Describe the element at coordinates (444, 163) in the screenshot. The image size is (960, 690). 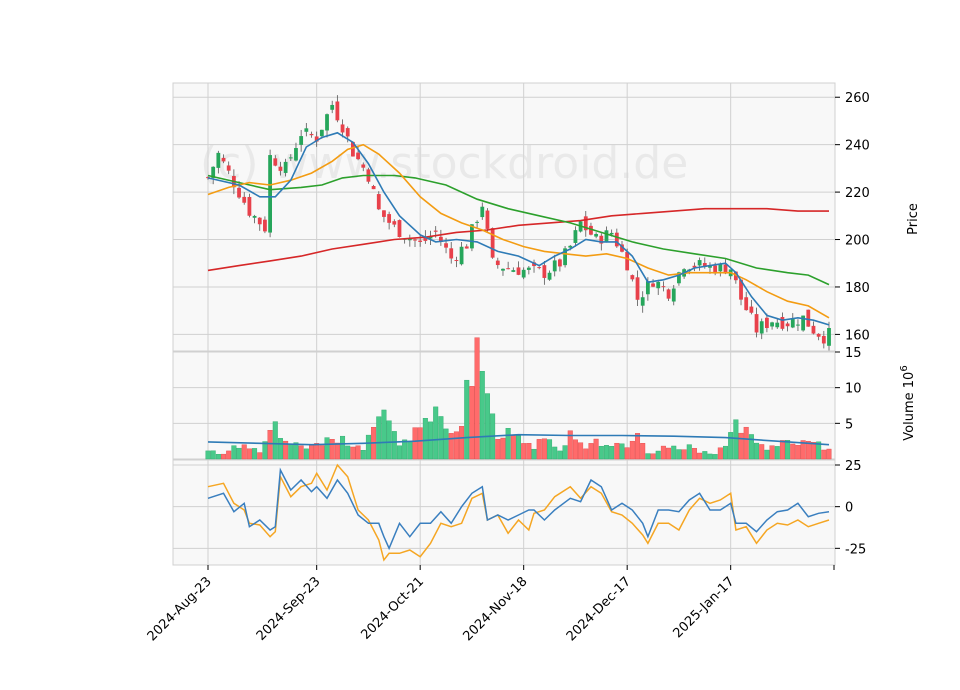
I see `watermark-text: (c) www.stockdroid.de` at that location.